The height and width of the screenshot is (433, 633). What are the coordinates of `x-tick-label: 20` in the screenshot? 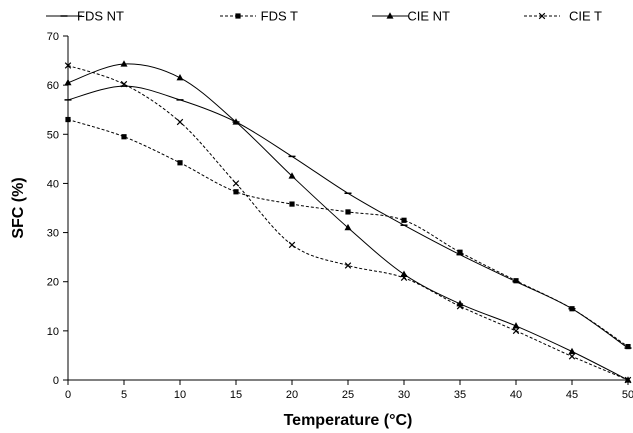 It's located at (292, 395).